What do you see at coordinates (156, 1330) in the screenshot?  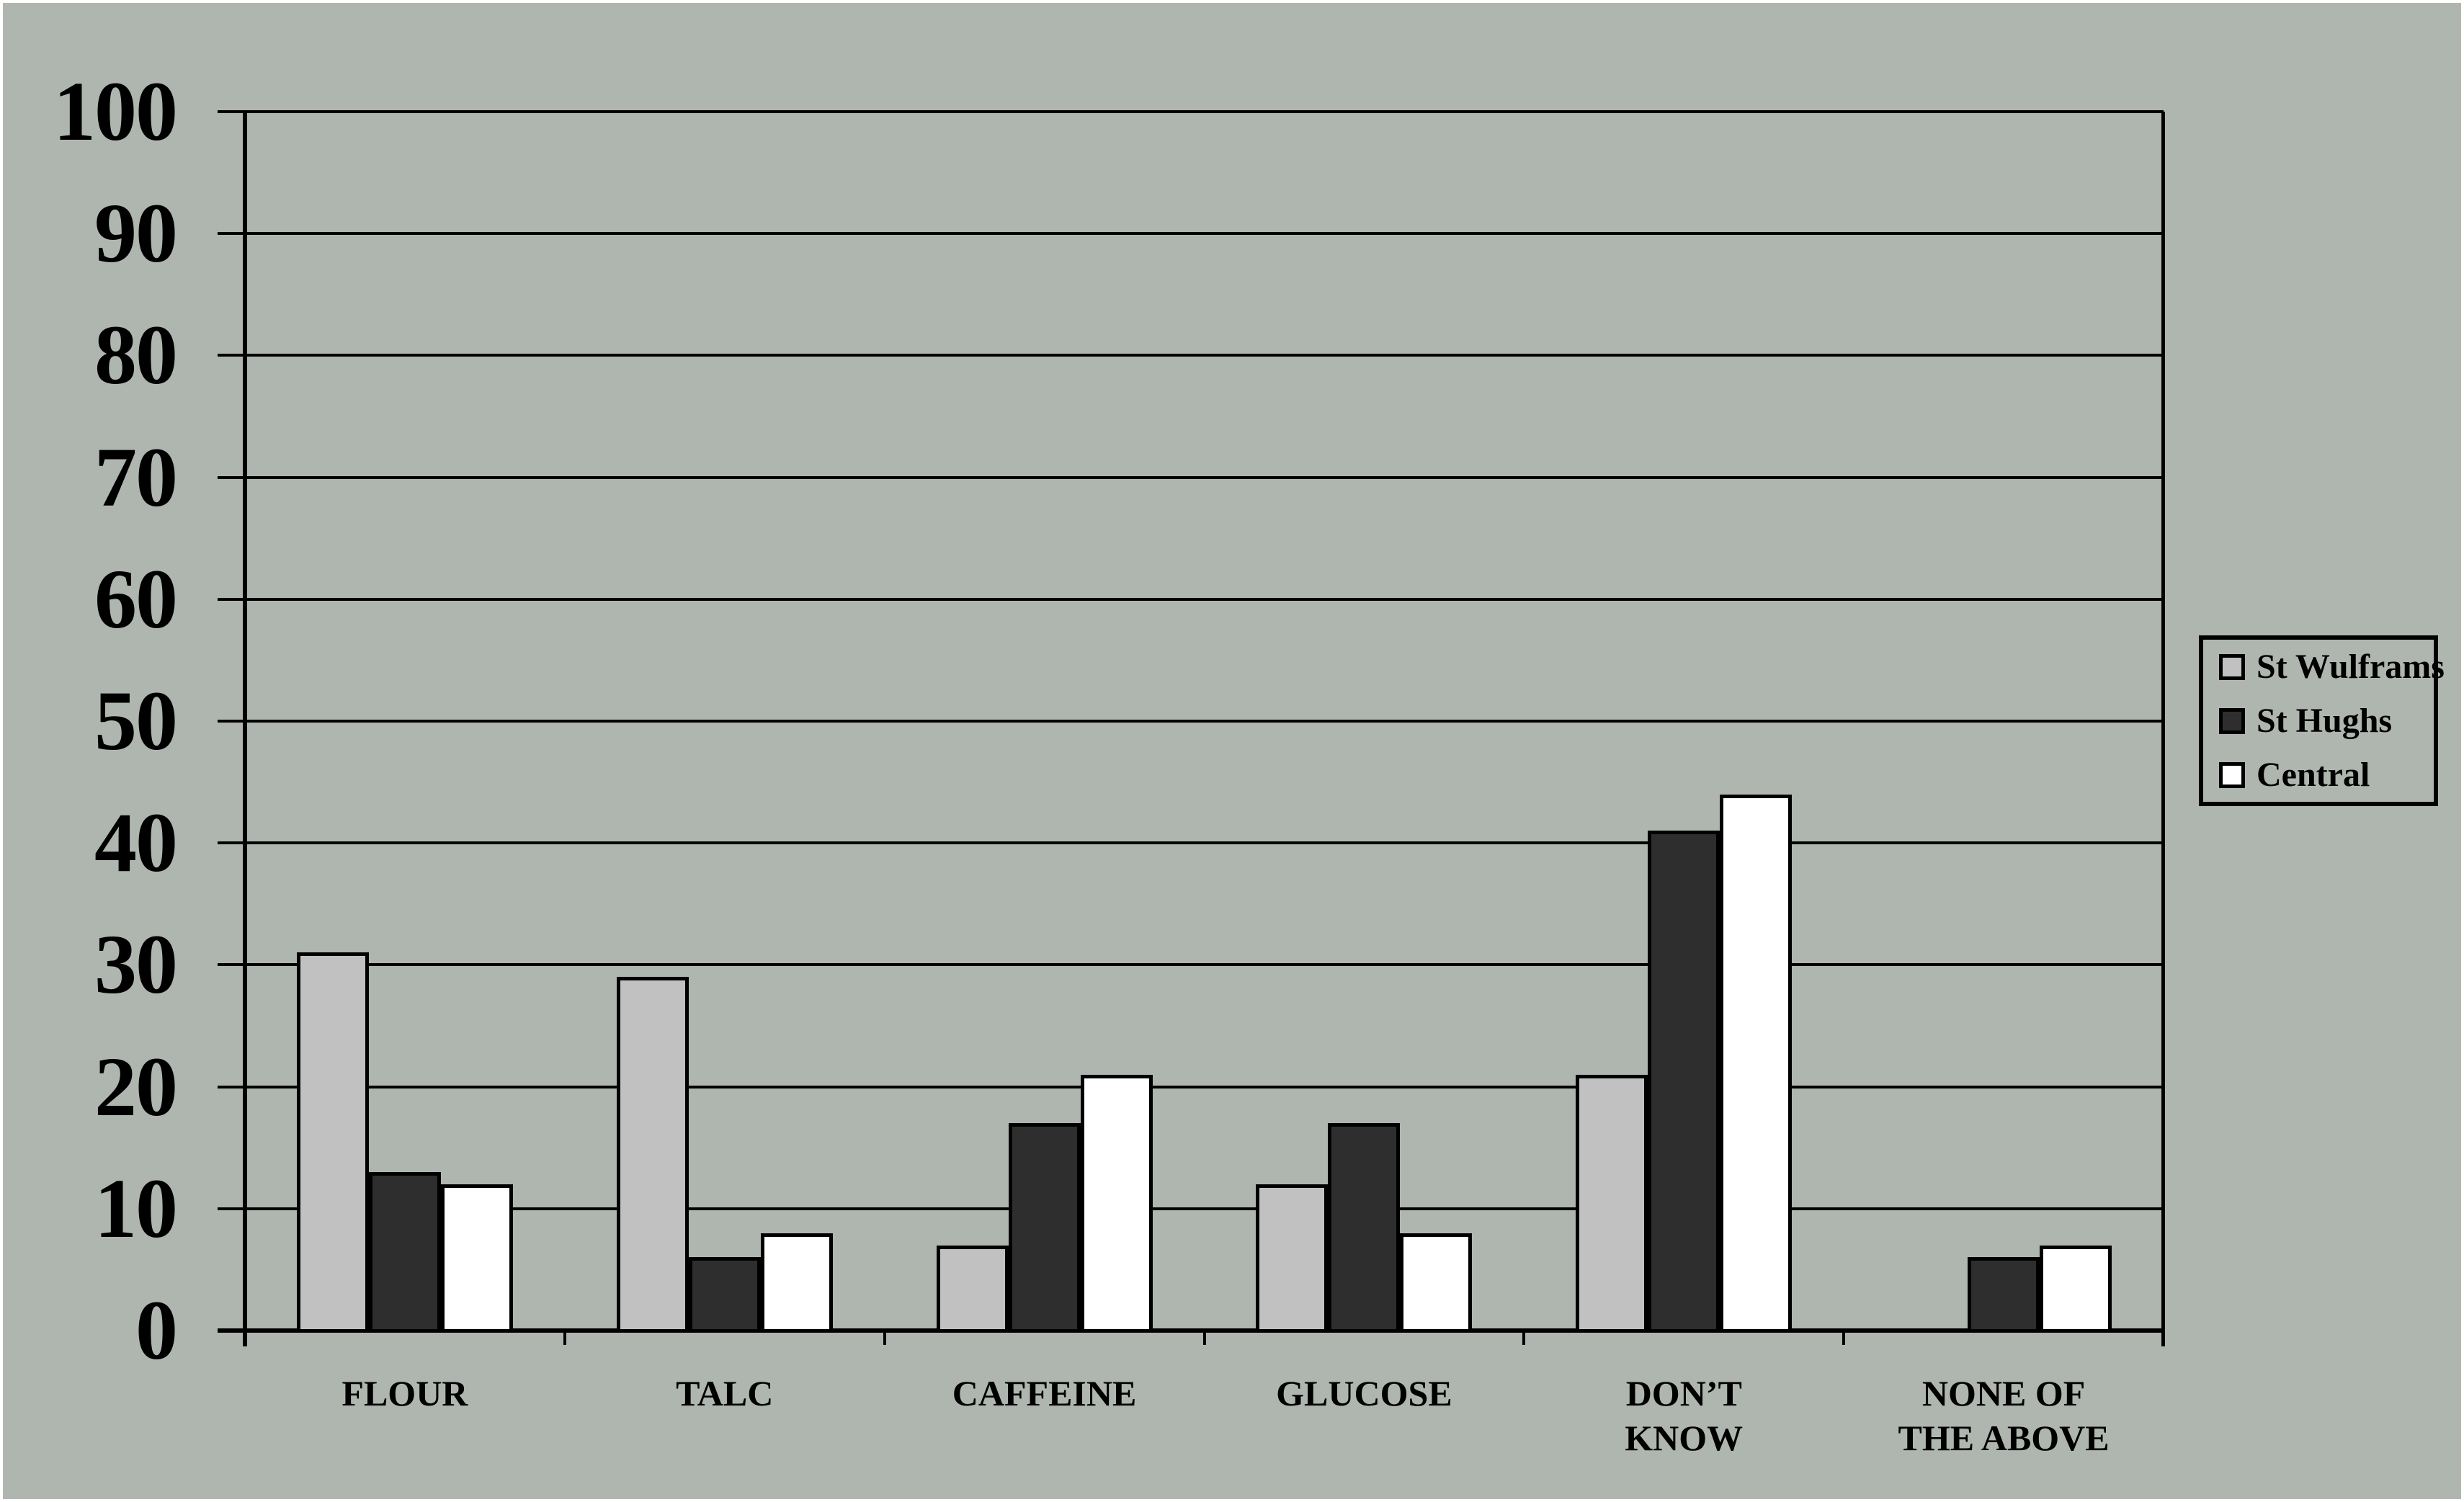 I see `y-axis-tick-label: 0` at bounding box center [156, 1330].